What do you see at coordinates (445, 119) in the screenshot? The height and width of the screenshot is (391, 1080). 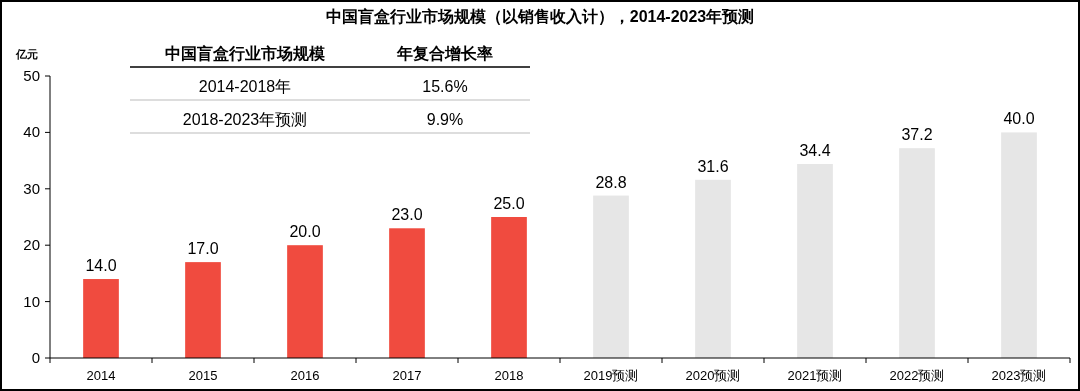 I see `annotation: 9.9%` at bounding box center [445, 119].